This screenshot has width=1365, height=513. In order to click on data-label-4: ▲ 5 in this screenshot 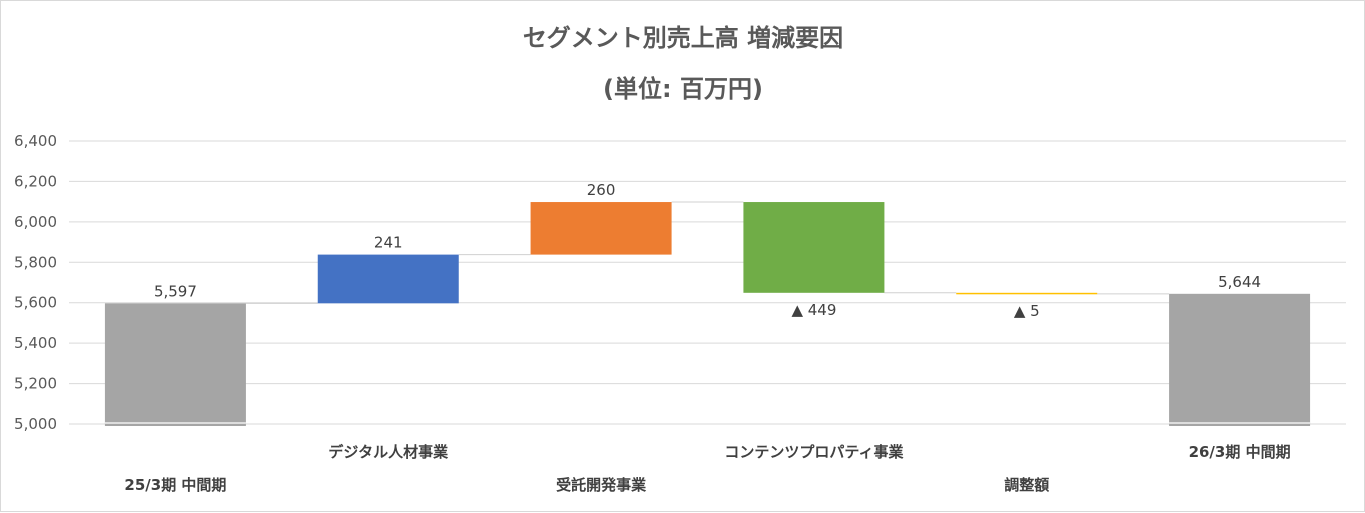, I will do `click(1027, 311)`.